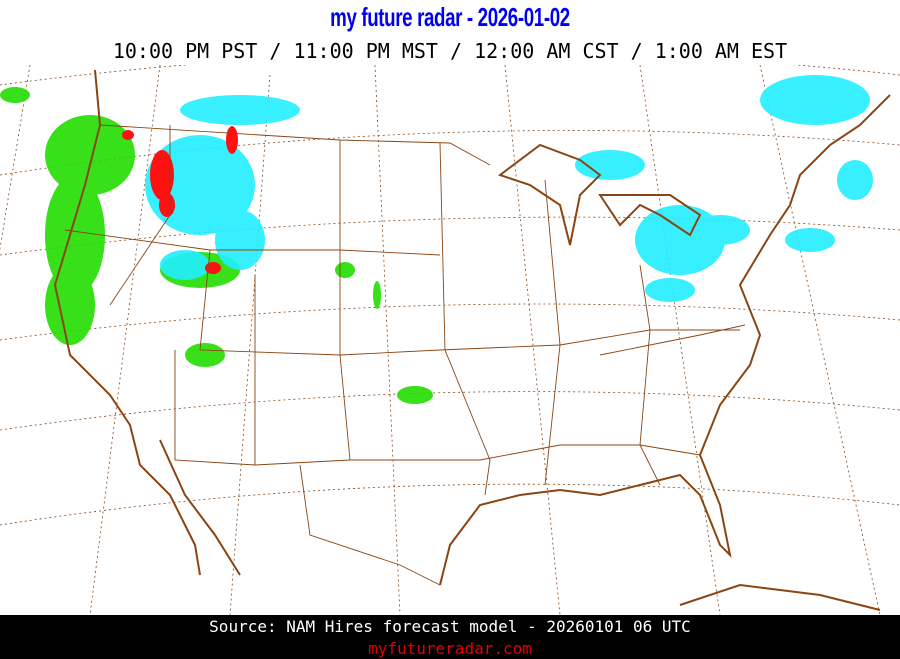  Describe the element at coordinates (780, 597) in the screenshot. I see `cuba-coast` at that location.